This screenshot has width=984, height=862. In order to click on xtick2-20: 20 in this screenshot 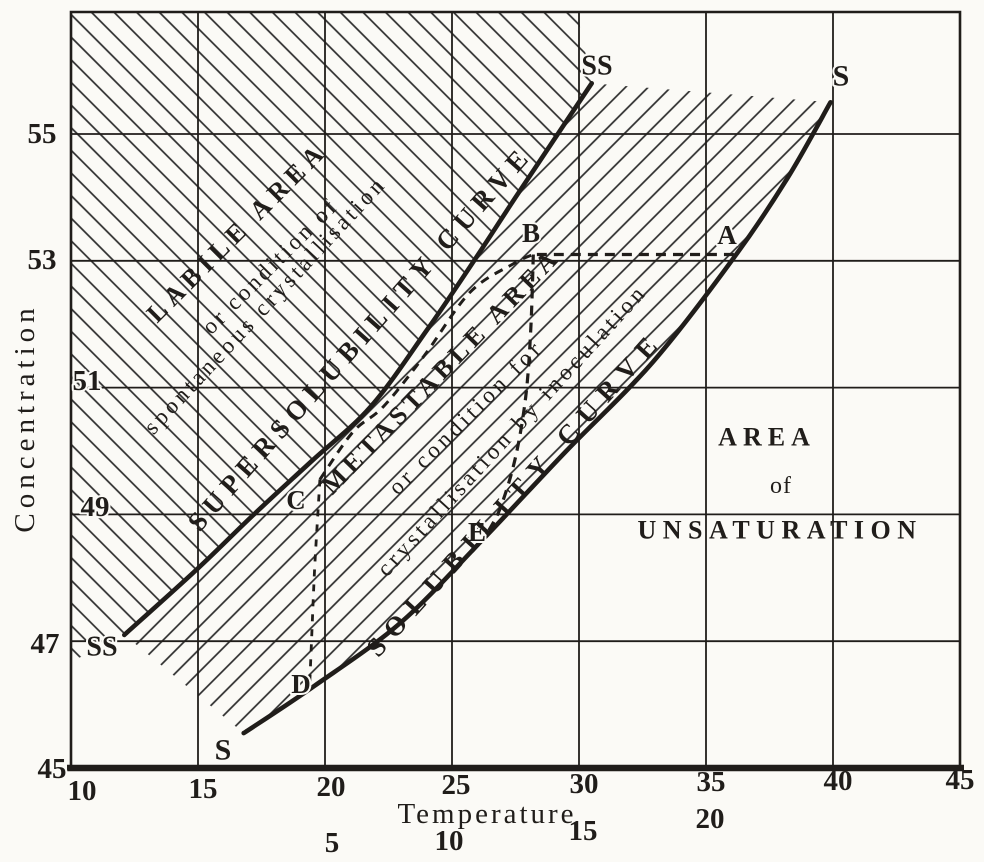, I will do `click(710, 819)`.